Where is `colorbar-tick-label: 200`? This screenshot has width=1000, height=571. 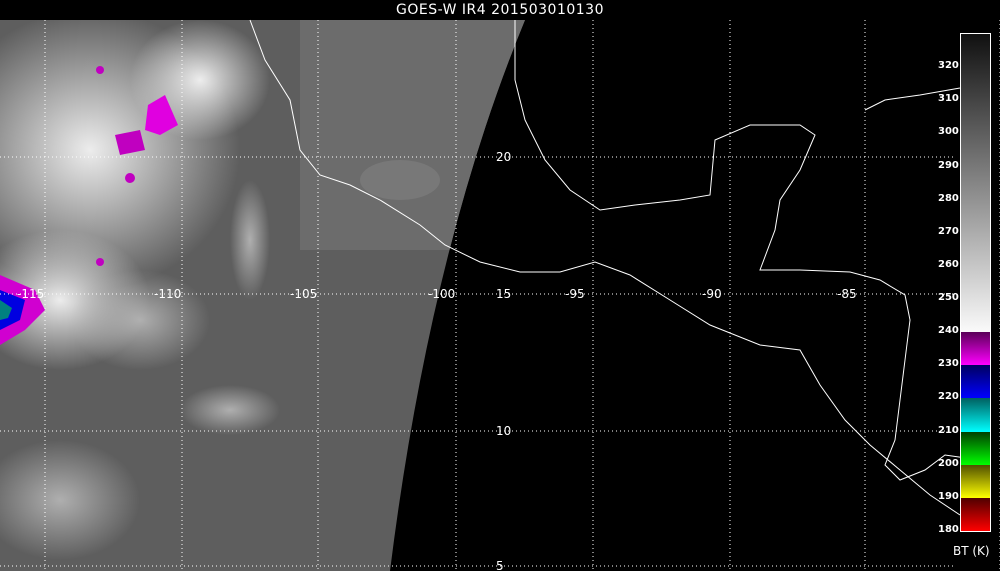
colorbar-tick-label: 200 is located at coordinates (948, 463).